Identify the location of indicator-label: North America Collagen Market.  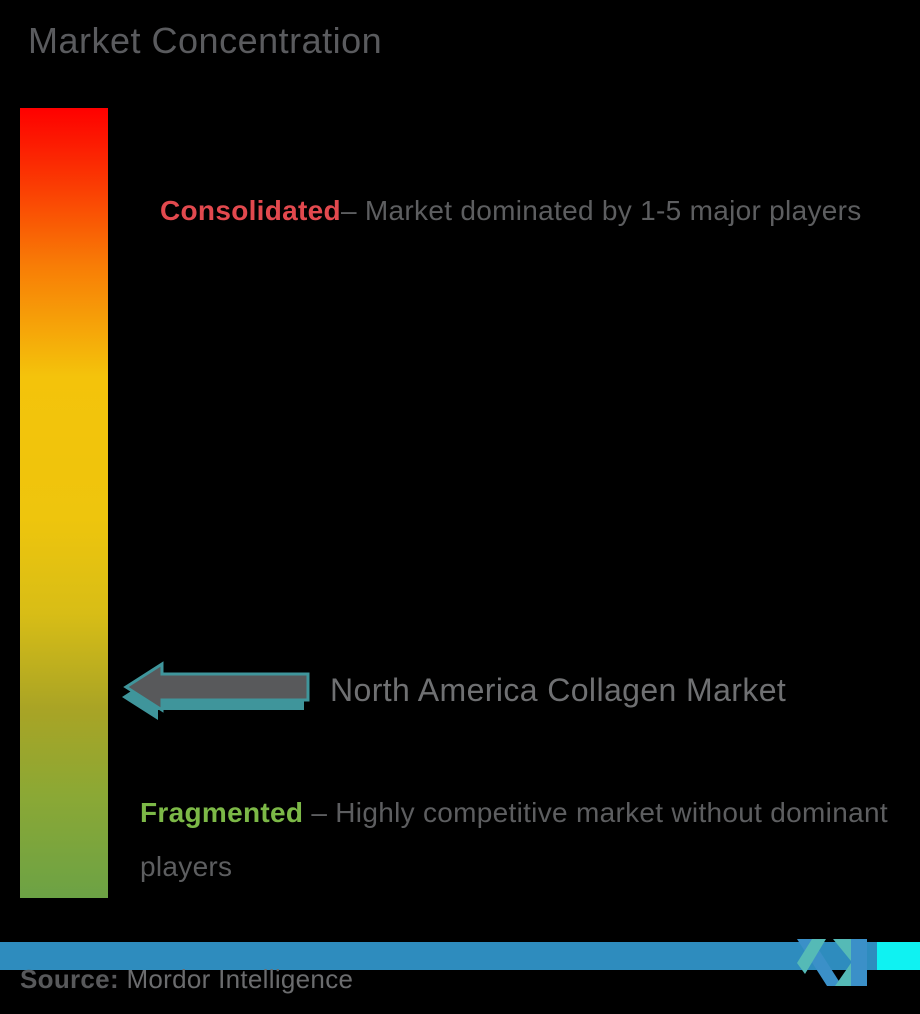
(558, 690).